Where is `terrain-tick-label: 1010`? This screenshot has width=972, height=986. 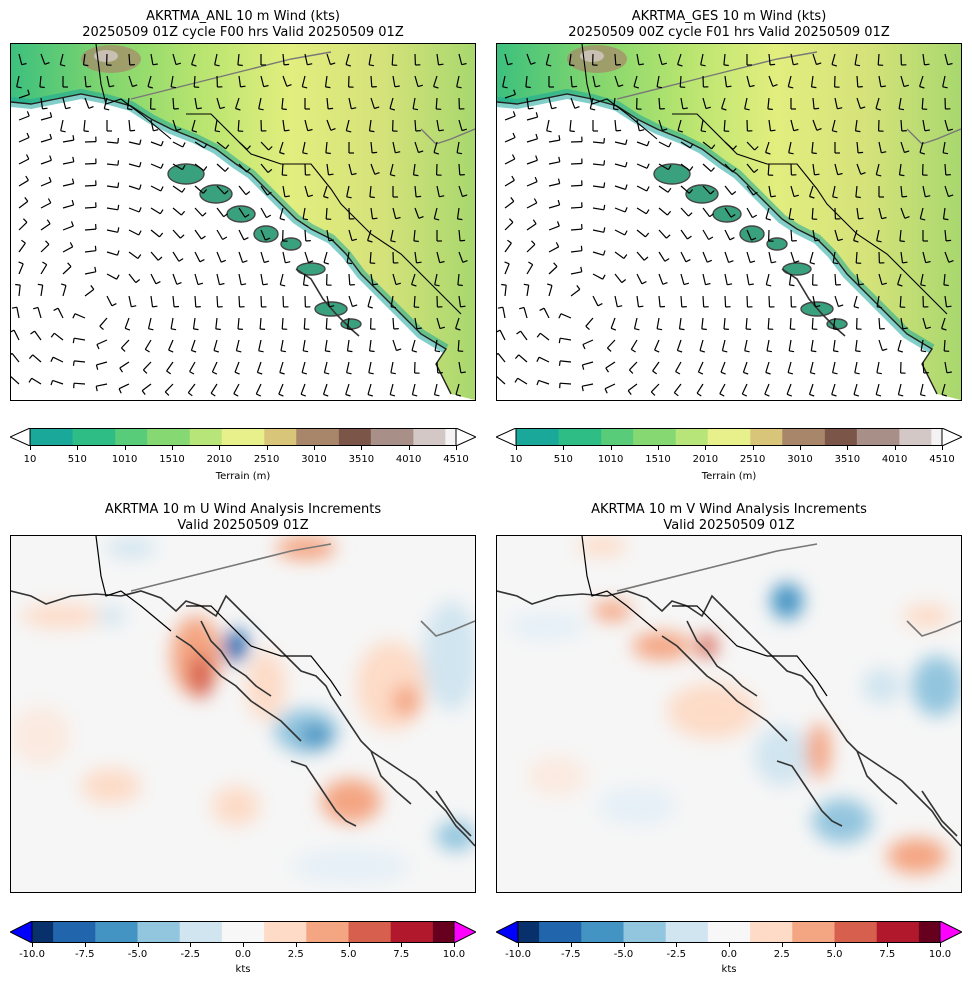
terrain-tick-label: 1010 is located at coordinates (610, 459).